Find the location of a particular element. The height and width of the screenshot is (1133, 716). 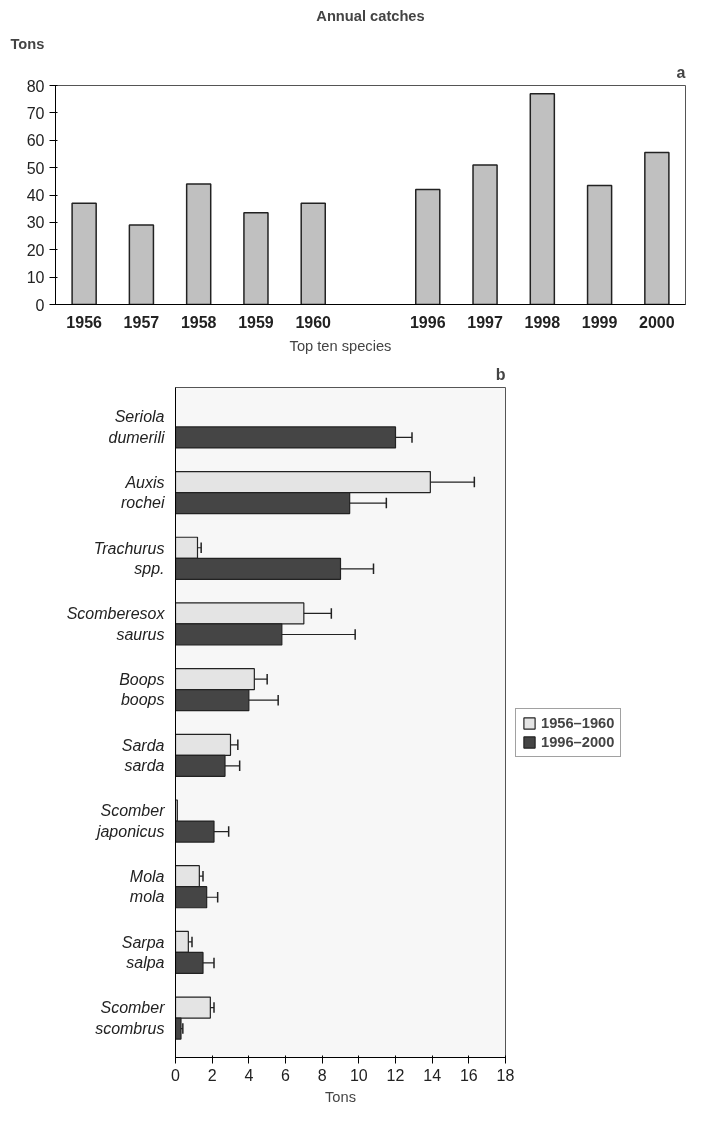

legend-label: 1956–1960 is located at coordinates (578, 723).